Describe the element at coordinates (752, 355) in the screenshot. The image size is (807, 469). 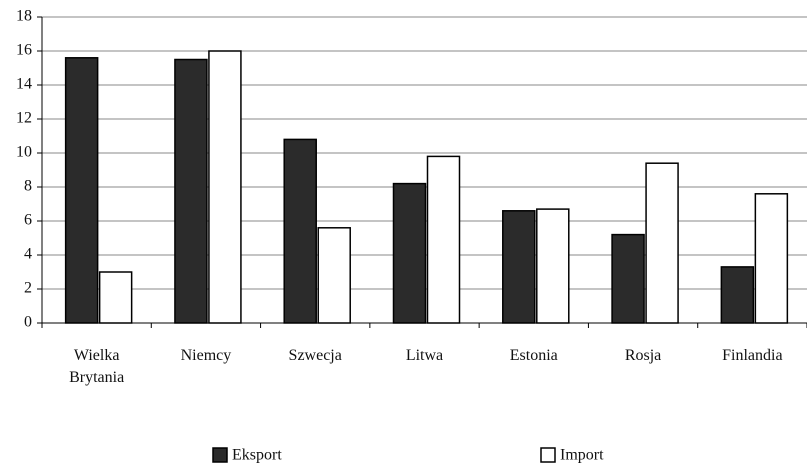
I see `x-tick-label: Finlandia` at that location.